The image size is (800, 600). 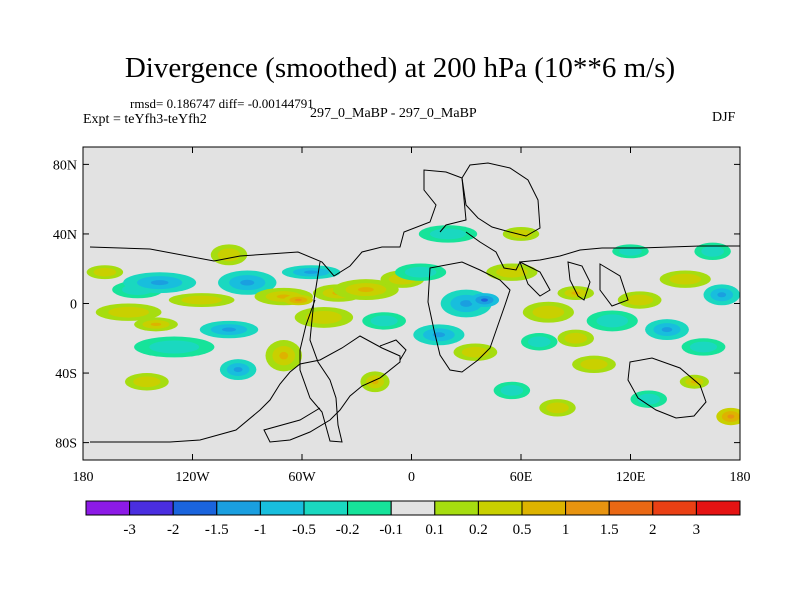 I want to click on experiment-label: Expt = teYfh3-teYfh2, so click(x=145, y=119).